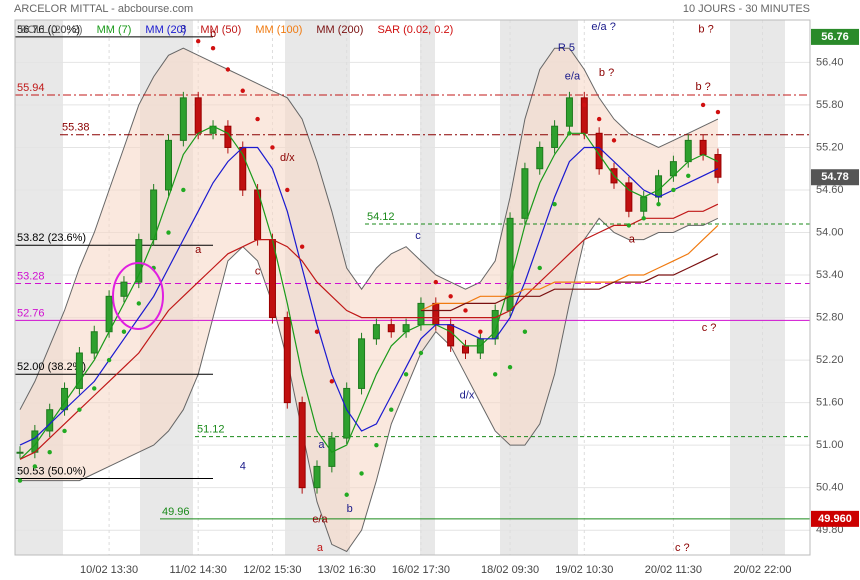 The width and height of the screenshot is (860, 580). I want to click on chart-title: ARCELOR MITTAL - abcbourse.com, so click(103, 9).